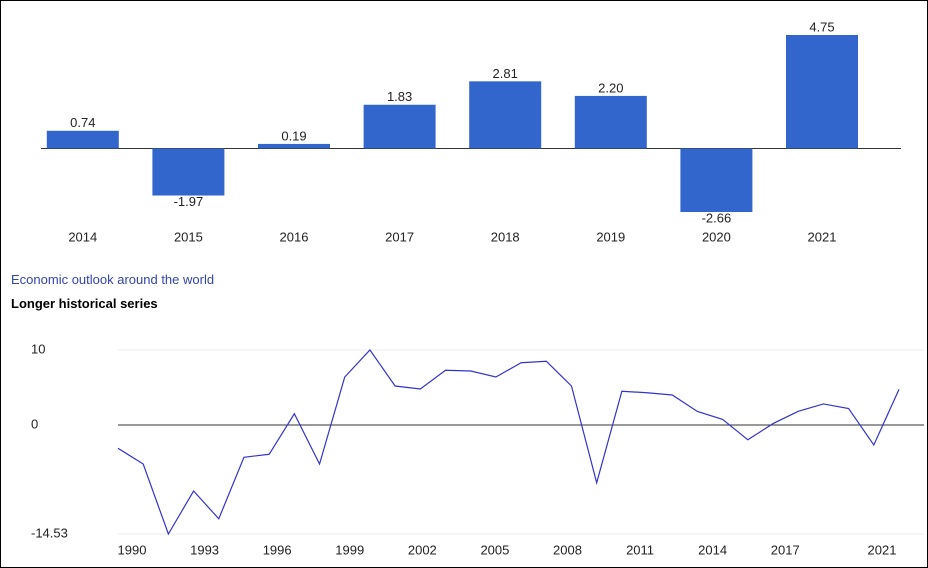 The width and height of the screenshot is (928, 568). Describe the element at coordinates (494, 549) in the screenshot. I see `x-tick-label: 2005` at that location.